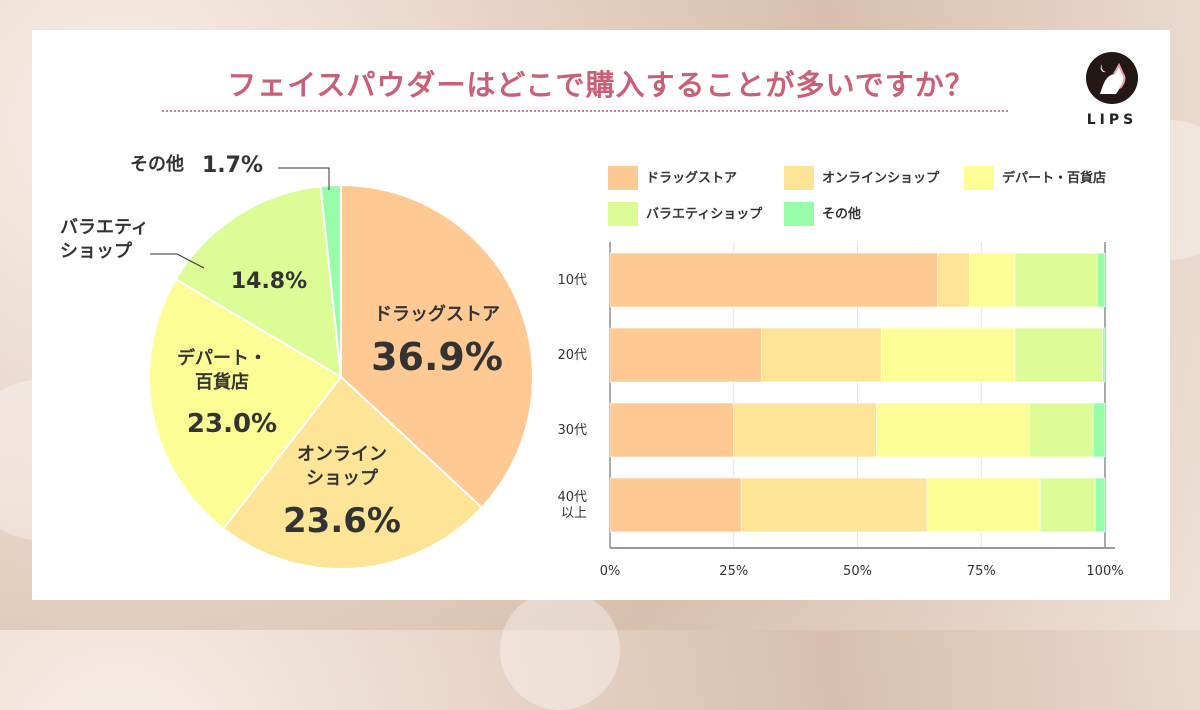  Describe the element at coordinates (572, 355) in the screenshot. I see `y-tick-label: 20代` at that location.